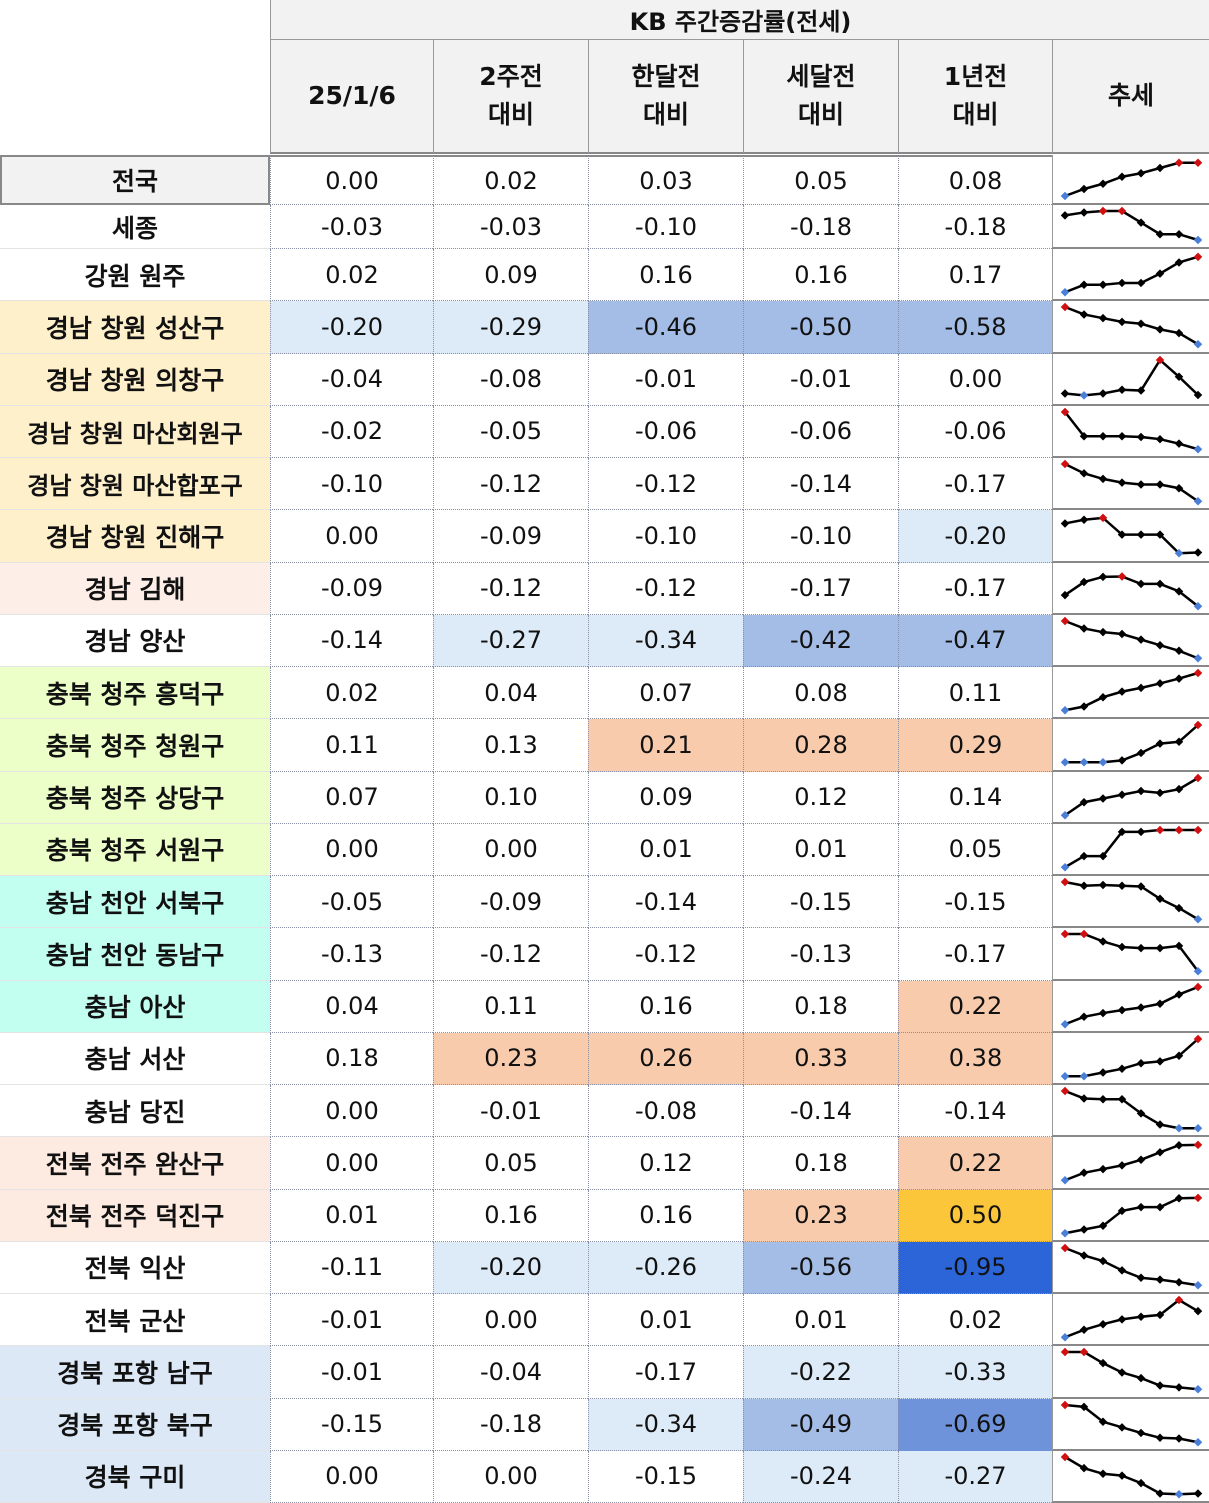 The image size is (1209, 1503). What do you see at coordinates (351, 745) in the screenshot?
I see `value-cell: 0.11` at bounding box center [351, 745].